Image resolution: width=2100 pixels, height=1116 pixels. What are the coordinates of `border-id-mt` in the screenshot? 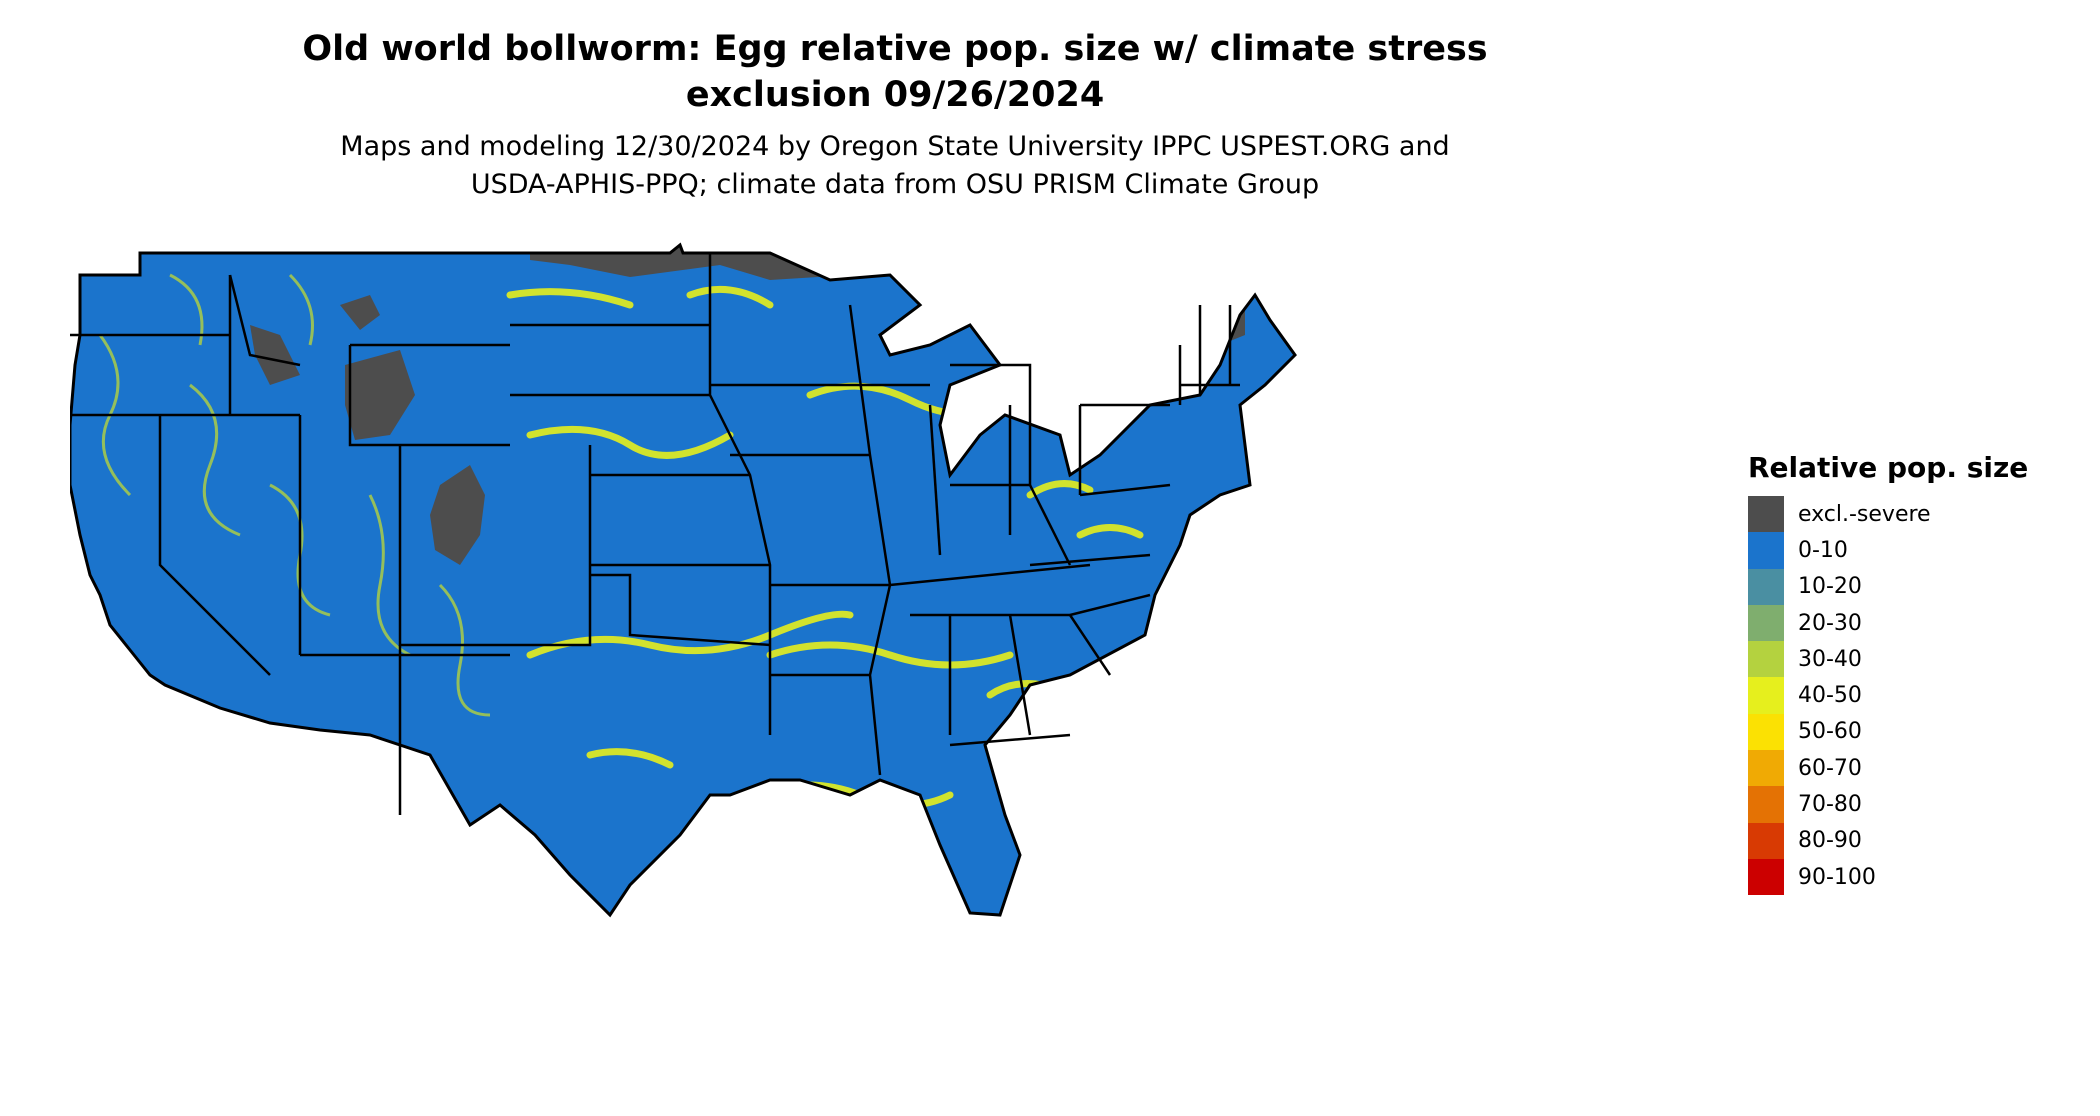 It's located at (264, 320).